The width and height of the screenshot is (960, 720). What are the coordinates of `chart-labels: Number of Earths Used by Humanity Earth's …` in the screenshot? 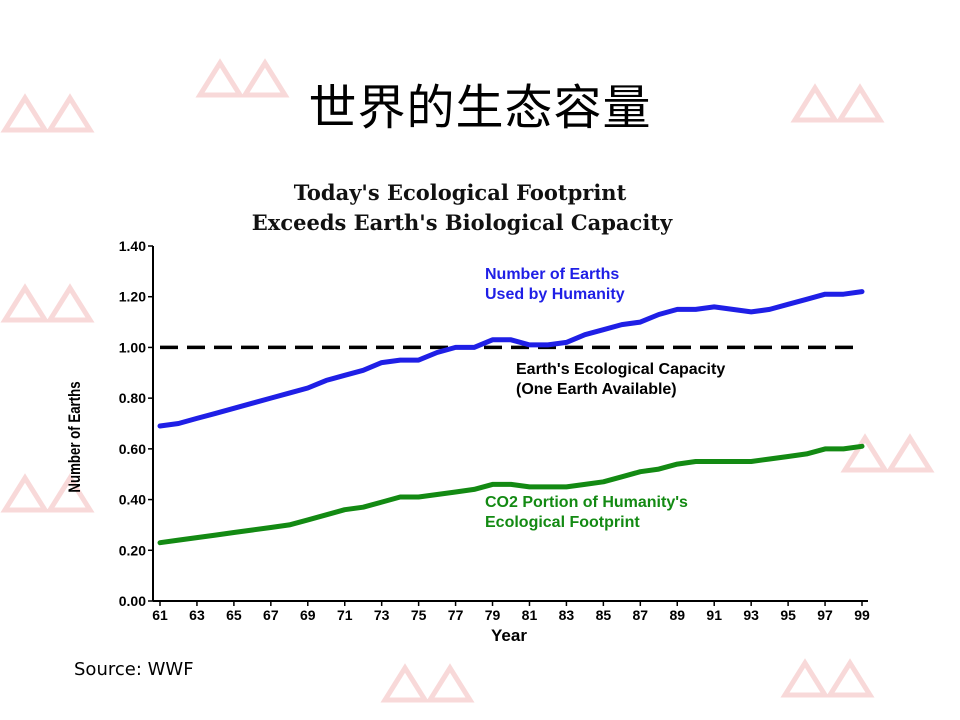 It's located at (605, 398).